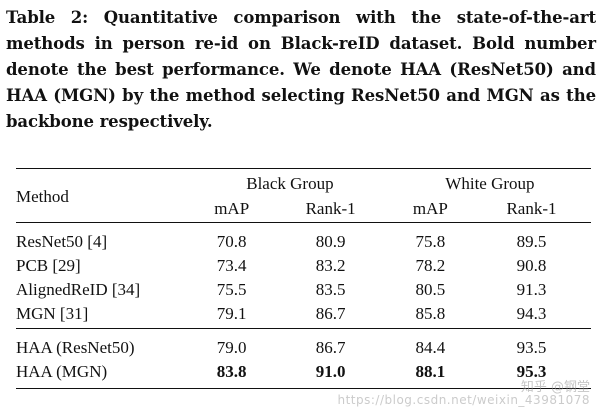 The image size is (600, 409). Describe the element at coordinates (490, 183) in the screenshot. I see `white-group-header: White Group` at that location.